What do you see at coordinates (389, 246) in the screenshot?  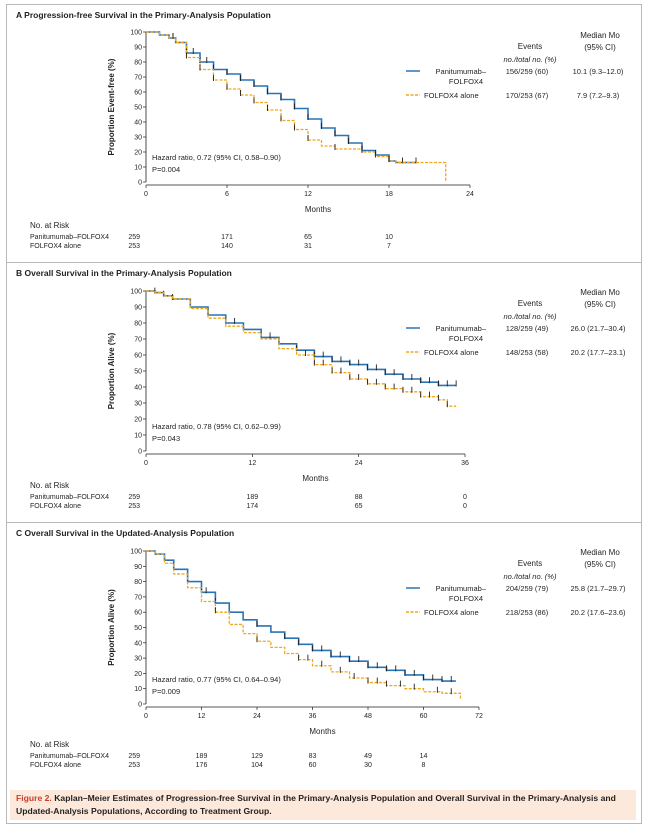 I see `at-risk-count: 7` at bounding box center [389, 246].